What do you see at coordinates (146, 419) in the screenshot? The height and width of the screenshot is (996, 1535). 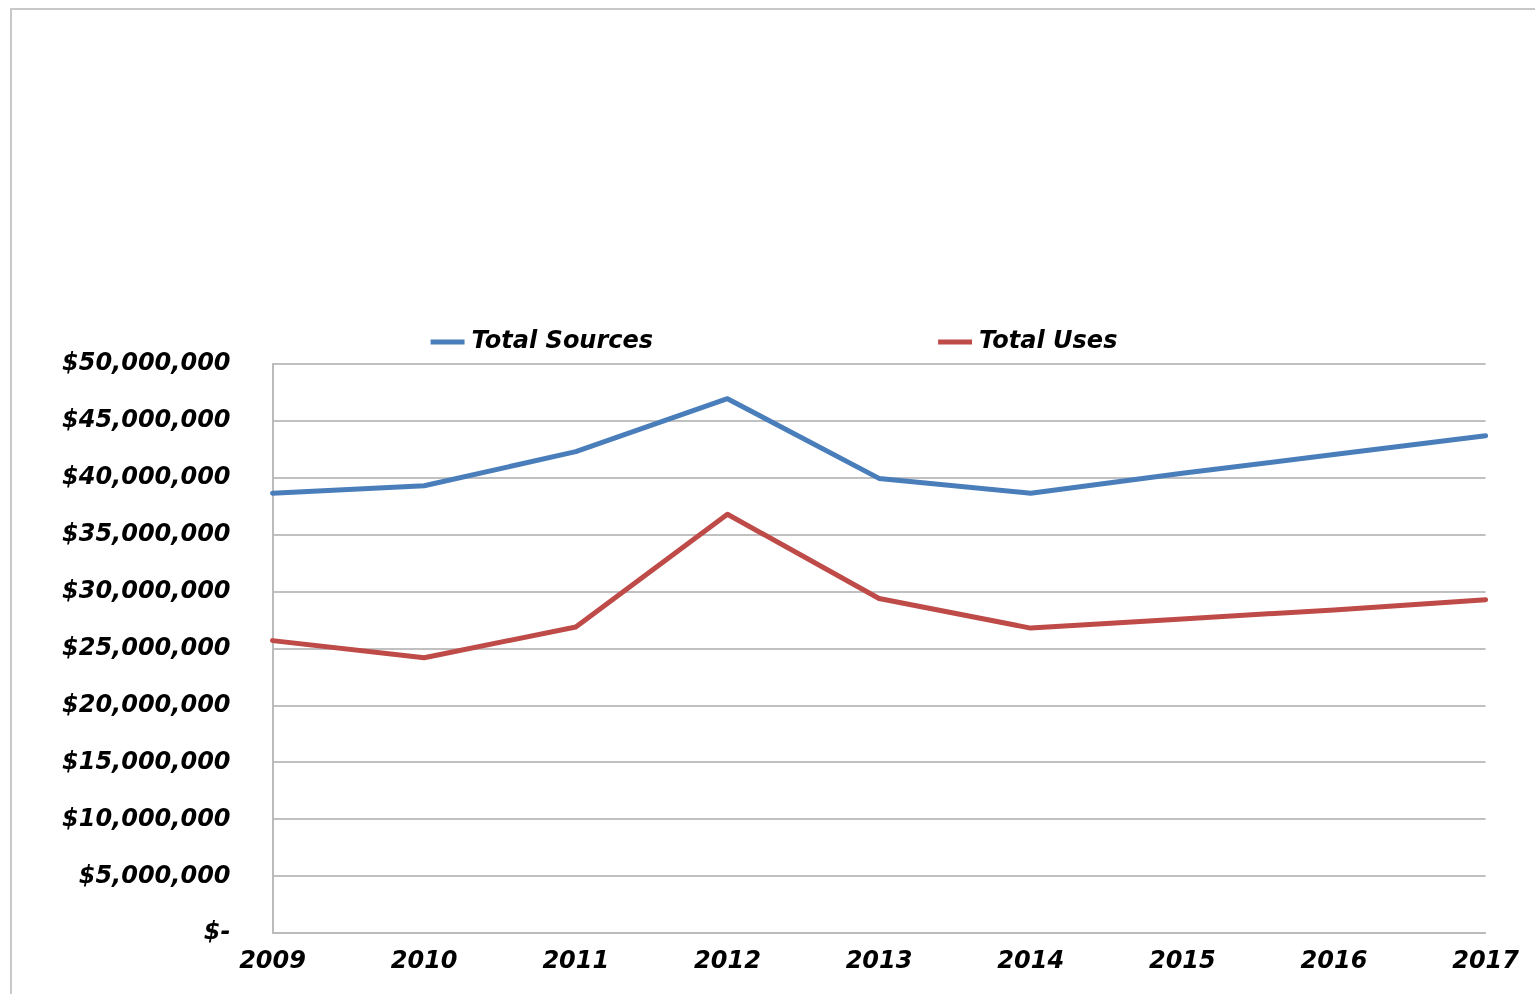 I see `y-tick-label: $45,000,000` at bounding box center [146, 419].